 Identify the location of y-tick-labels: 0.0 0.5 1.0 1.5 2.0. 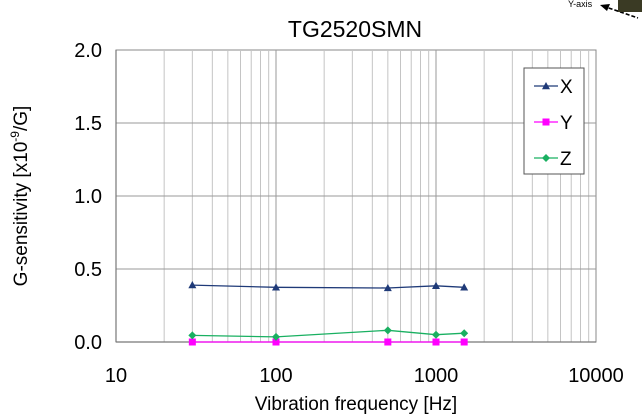
(88, 197).